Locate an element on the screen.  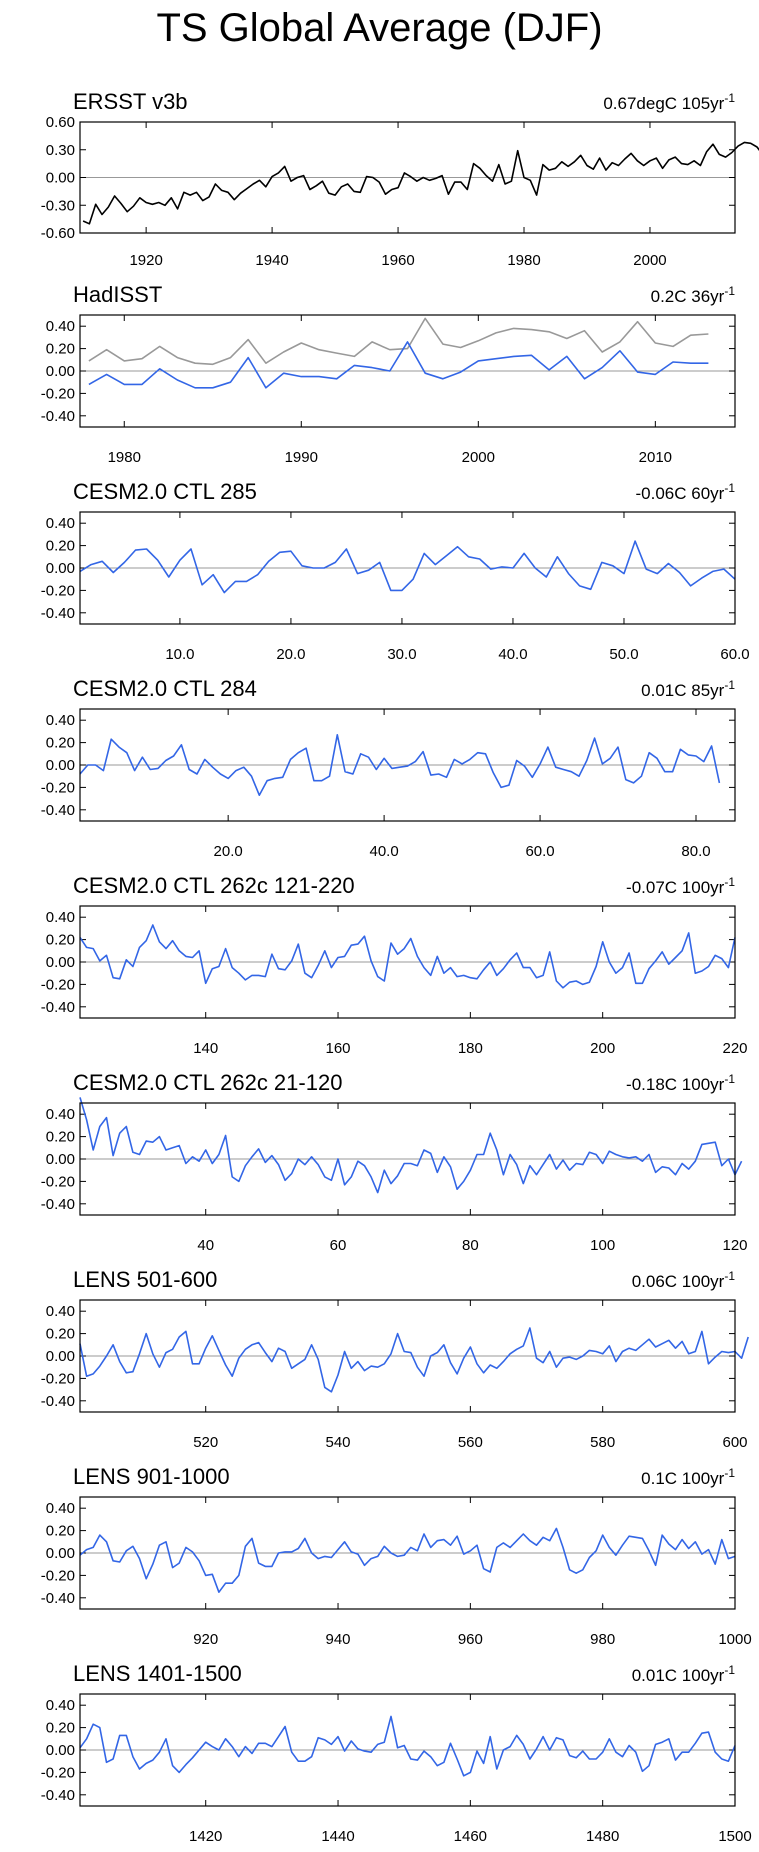
x-tick-label: 10.0 is located at coordinates (179, 654).